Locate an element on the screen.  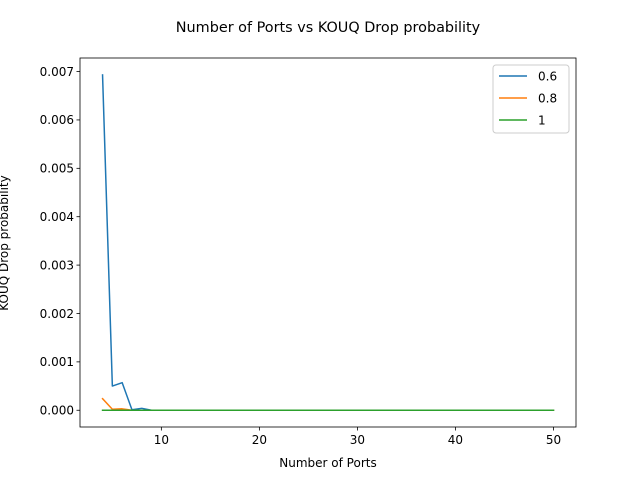
y-tick-label: 0.006 is located at coordinates (57, 120).